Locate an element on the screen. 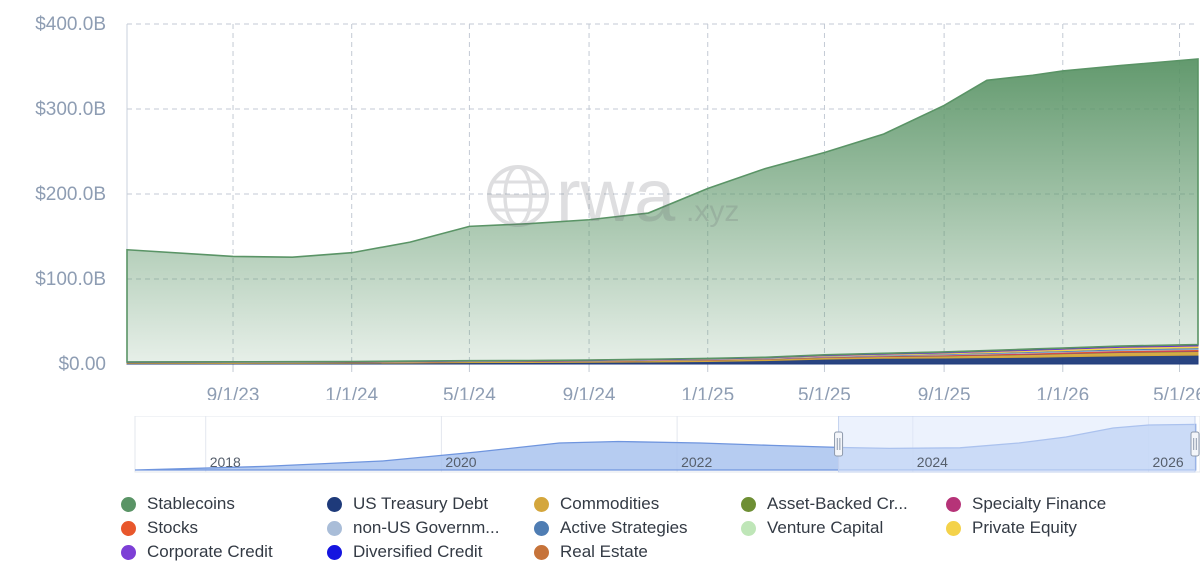 The height and width of the screenshot is (578, 1200). globe-icon is located at coordinates (518, 196).